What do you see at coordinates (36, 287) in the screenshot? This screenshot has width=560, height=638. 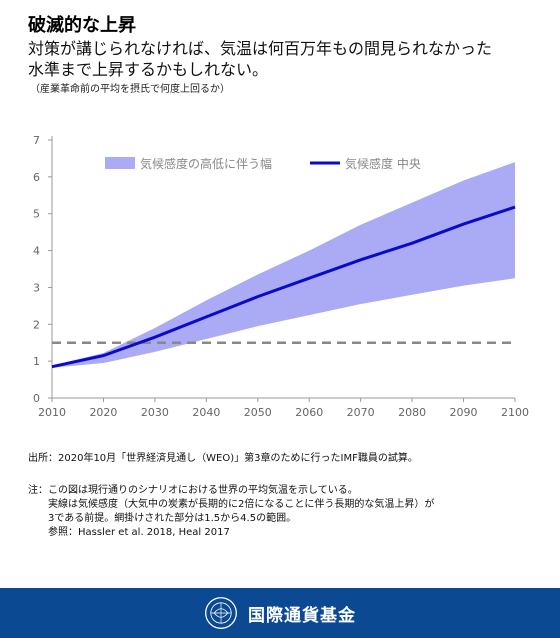 I see `y-tick-label: 3` at bounding box center [36, 287].